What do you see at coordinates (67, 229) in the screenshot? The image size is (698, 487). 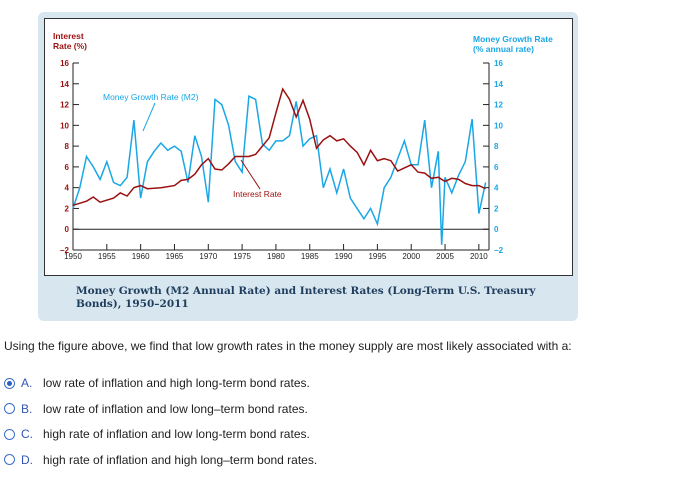 I see `left-tick-label: 0` at bounding box center [67, 229].